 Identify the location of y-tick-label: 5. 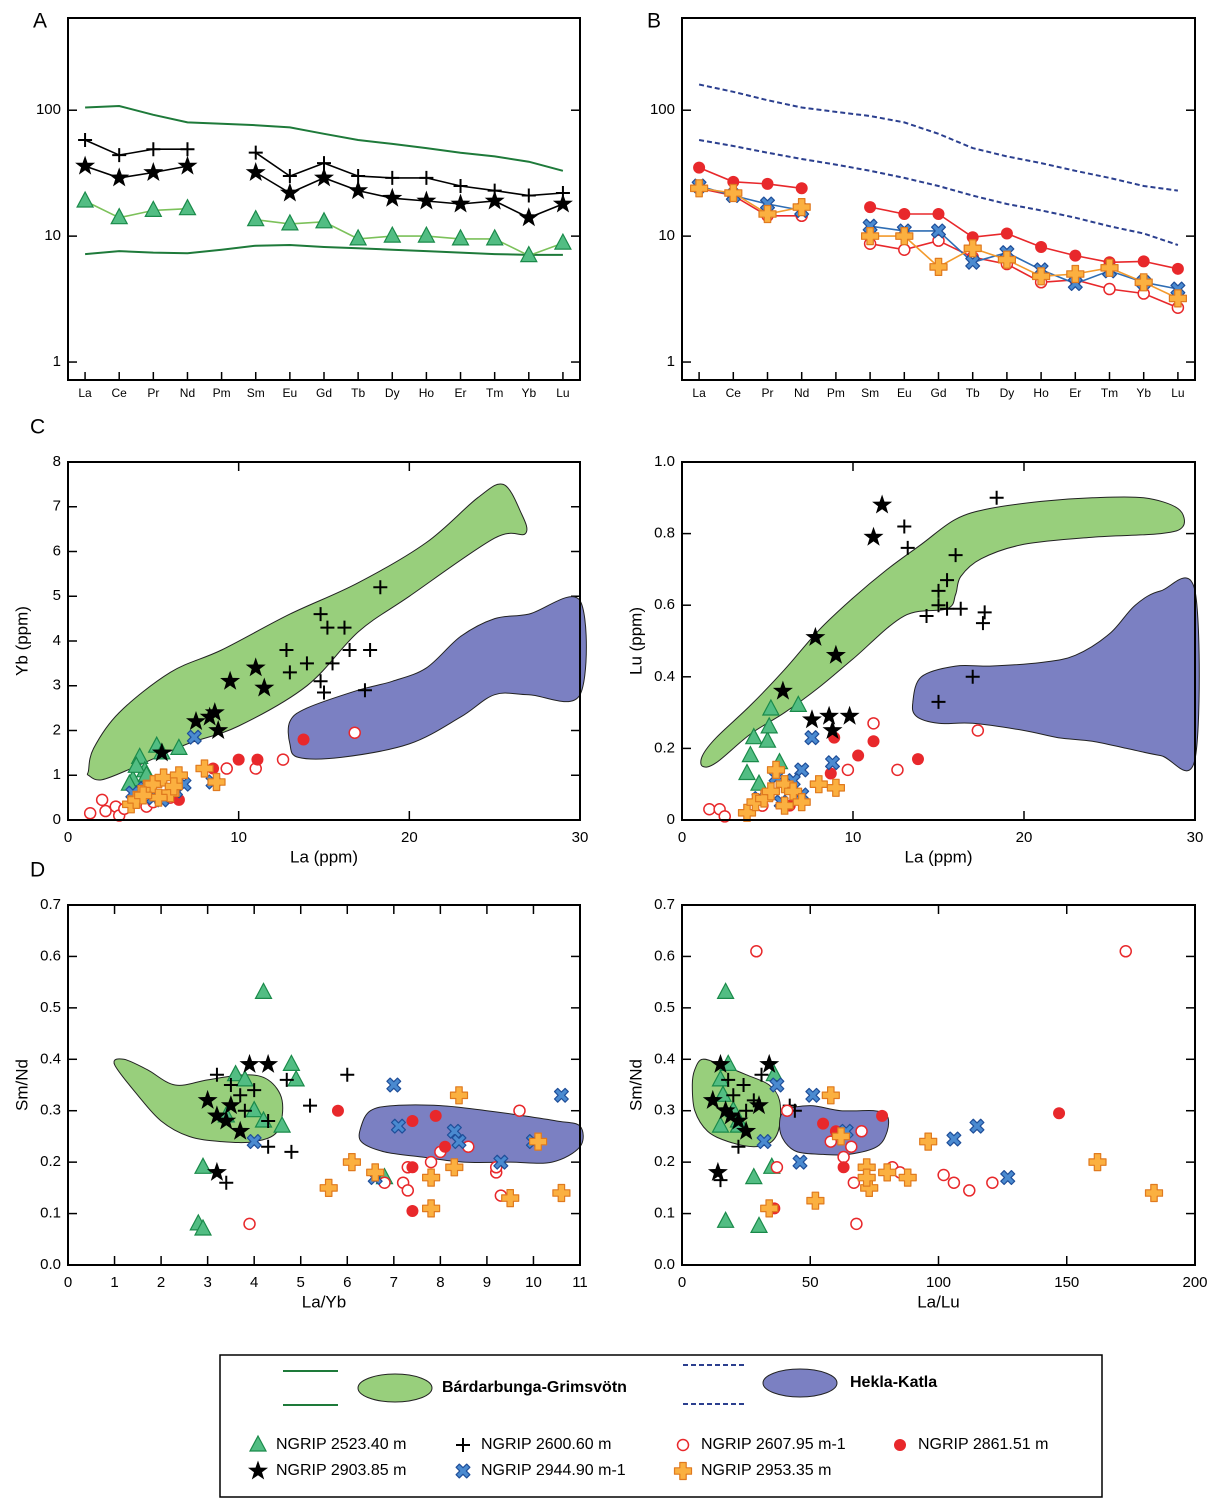
(57, 595).